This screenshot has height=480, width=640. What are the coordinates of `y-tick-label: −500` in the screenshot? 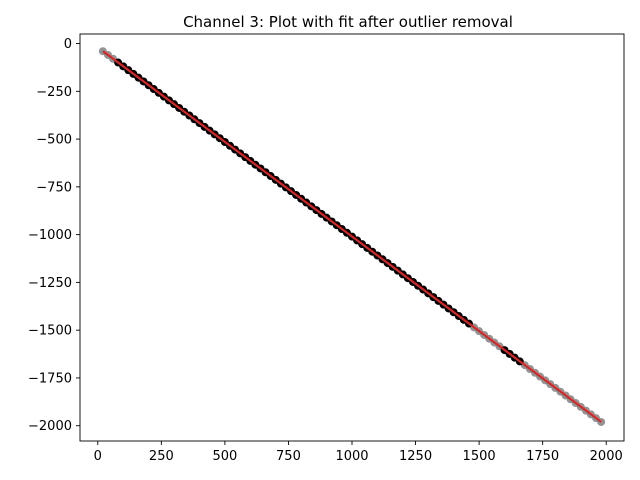 It's located at (54, 140).